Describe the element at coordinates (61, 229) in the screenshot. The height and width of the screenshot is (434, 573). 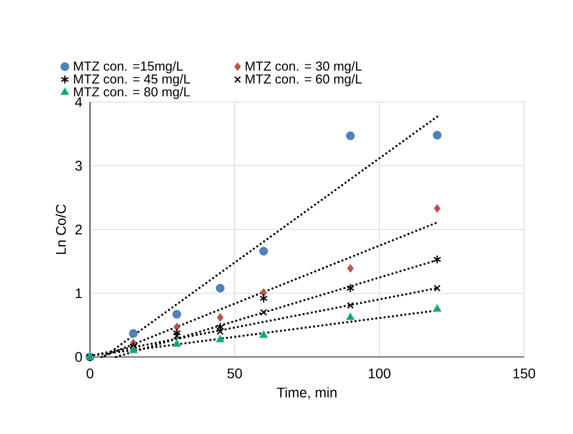
I see `y-axis-title: Ln Co/C` at that location.